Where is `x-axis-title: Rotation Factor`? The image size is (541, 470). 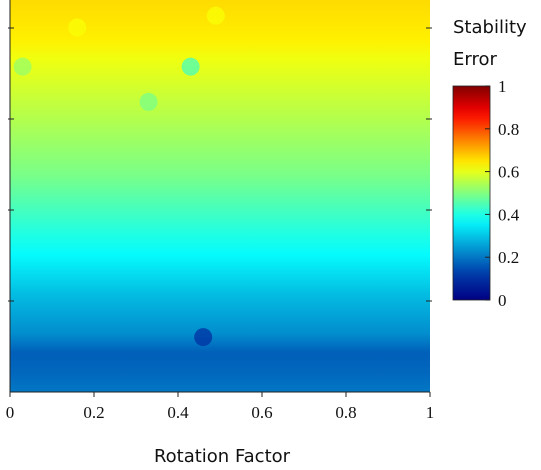
x-axis-title: Rotation Factor is located at coordinates (222, 456).